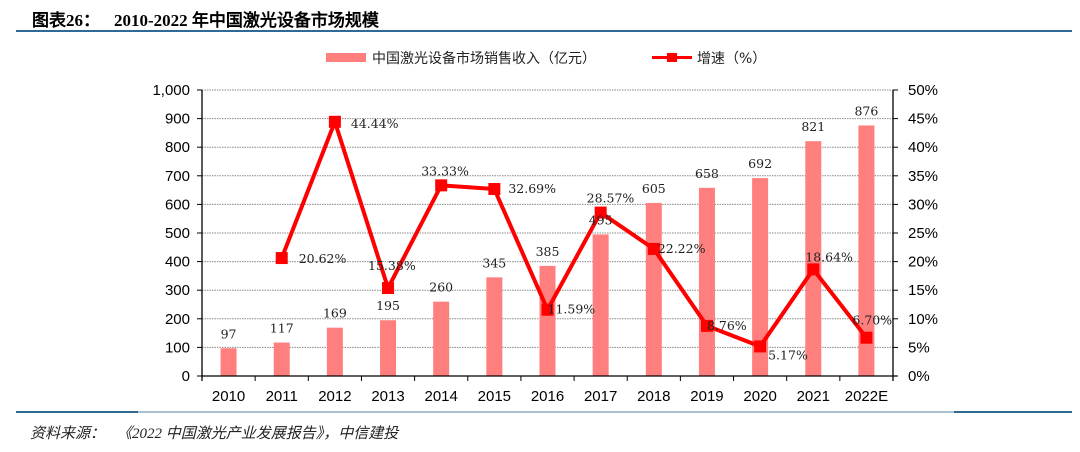 The image size is (1080, 452). I want to click on bar-value-label: 260, so click(441, 287).